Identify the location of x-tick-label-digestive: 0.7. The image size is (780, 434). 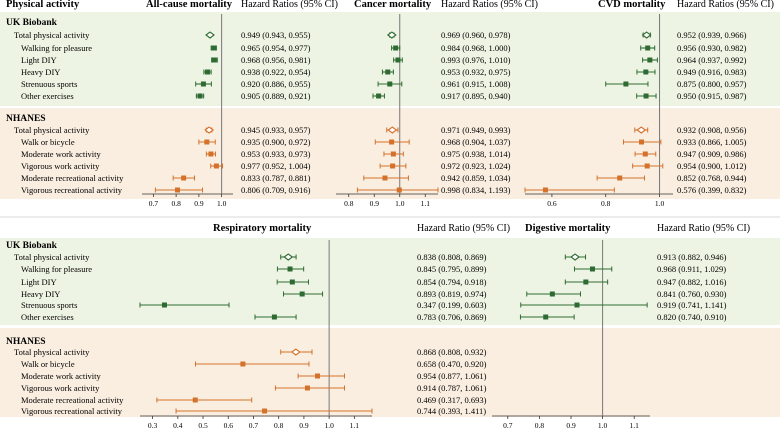
(508, 425).